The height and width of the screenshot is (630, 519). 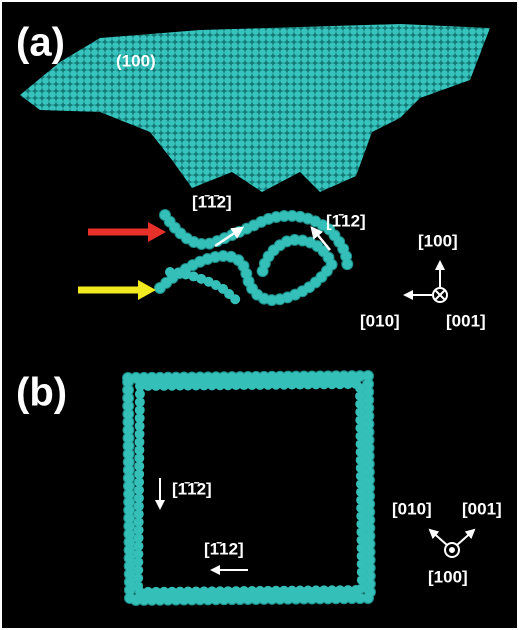 I want to click on axes-a, so click(x=425, y=281).